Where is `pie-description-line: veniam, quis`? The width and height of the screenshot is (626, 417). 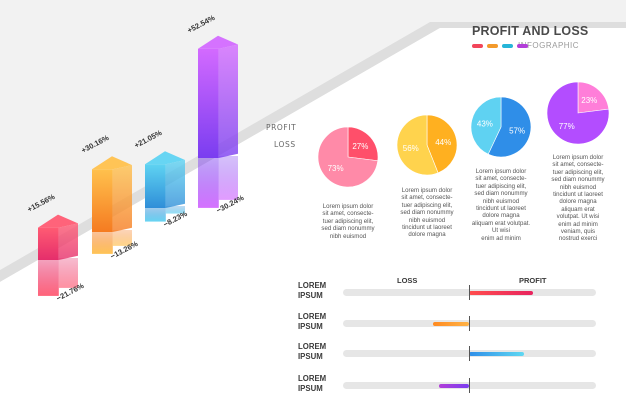 pie-description-line: veniam, quis is located at coordinates (578, 232).